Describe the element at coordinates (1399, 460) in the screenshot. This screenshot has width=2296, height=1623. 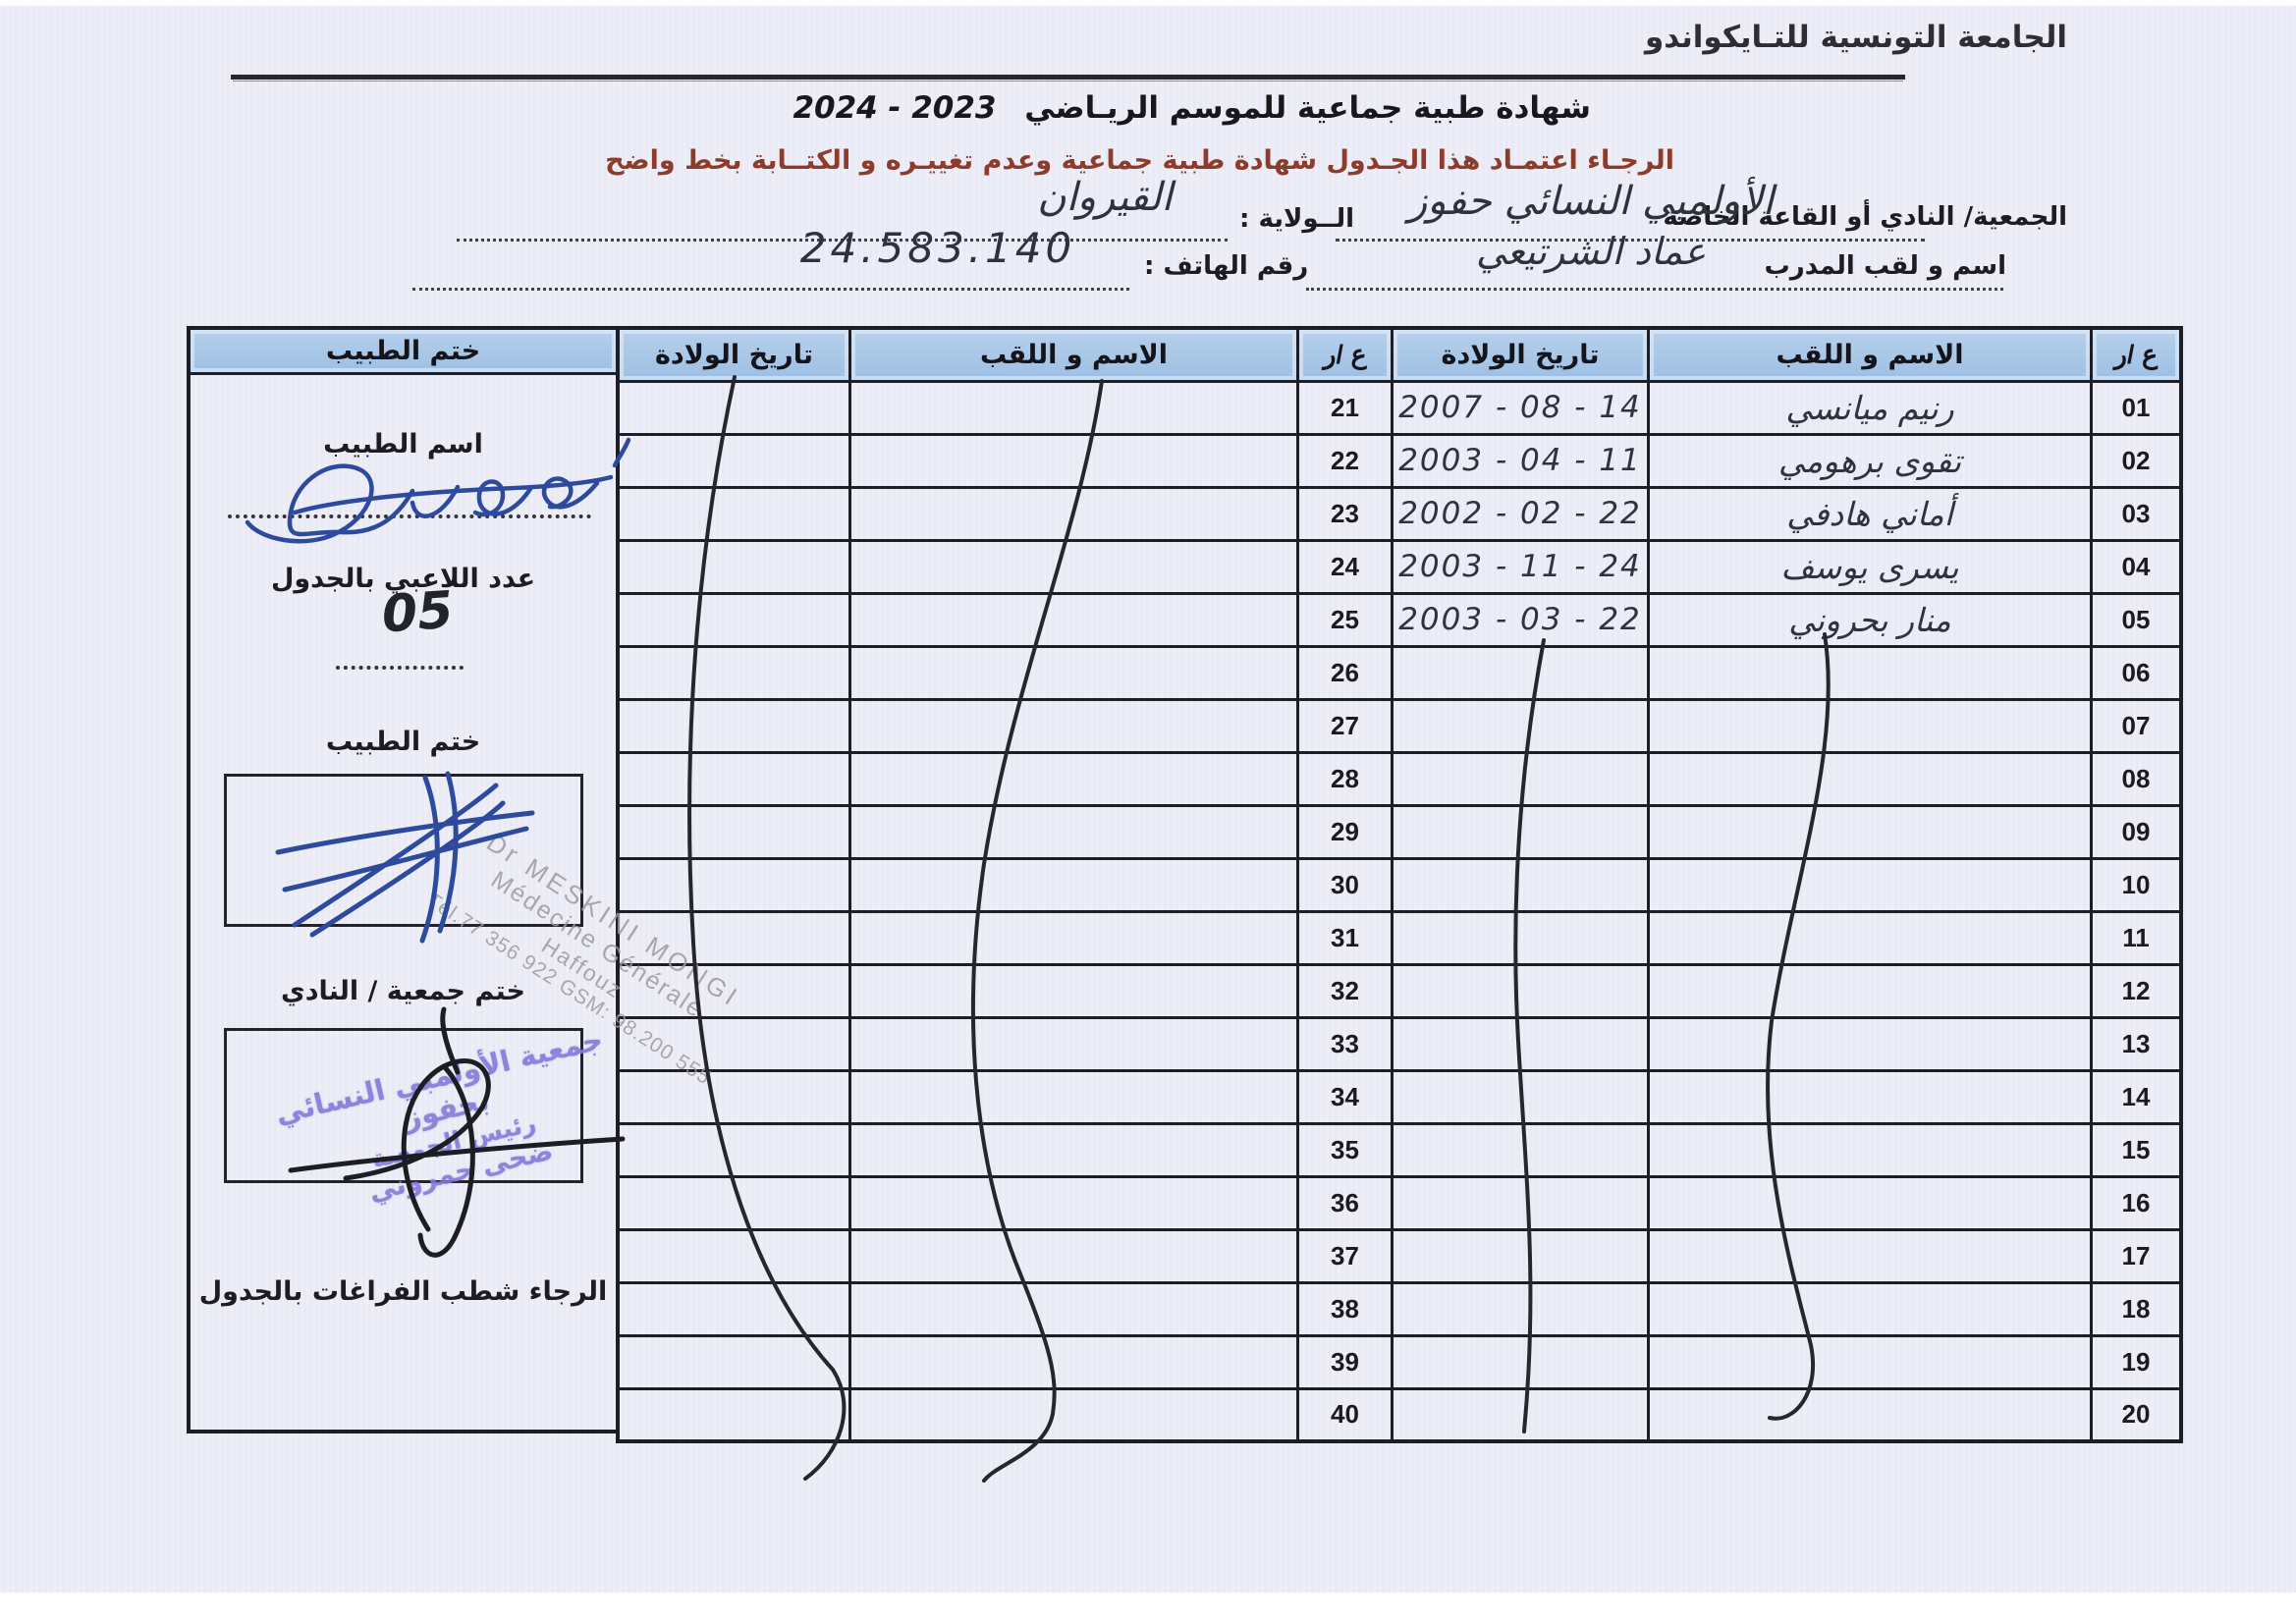
I see `table-row: 02 تقوى برهومي 2003 - 04 - 11 22` at that location.